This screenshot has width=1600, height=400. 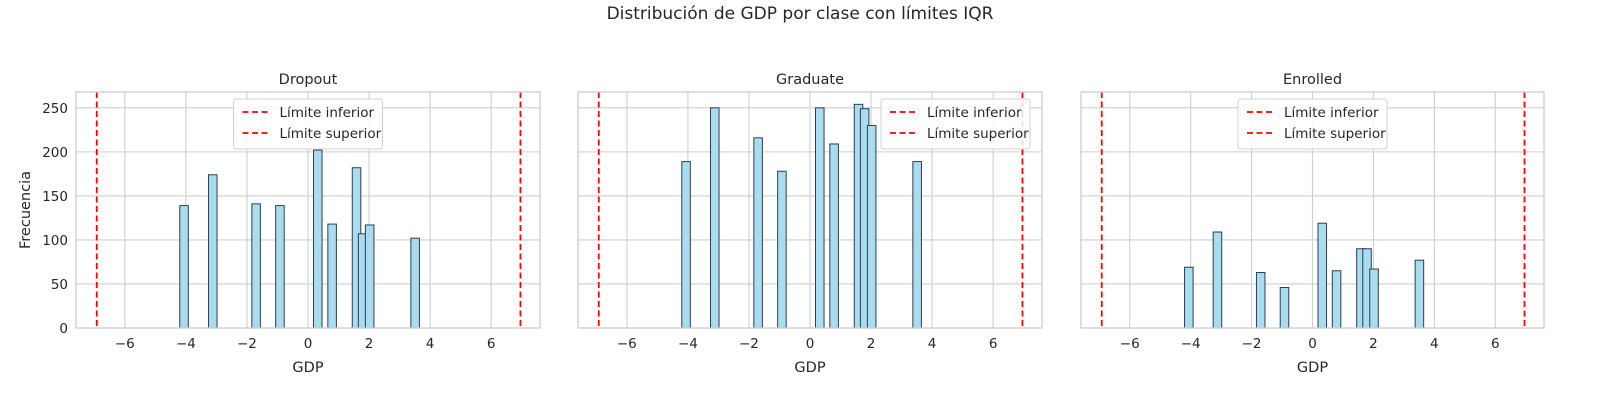 What do you see at coordinates (55, 153) in the screenshot?
I see `y-tick-label: 200` at bounding box center [55, 153].